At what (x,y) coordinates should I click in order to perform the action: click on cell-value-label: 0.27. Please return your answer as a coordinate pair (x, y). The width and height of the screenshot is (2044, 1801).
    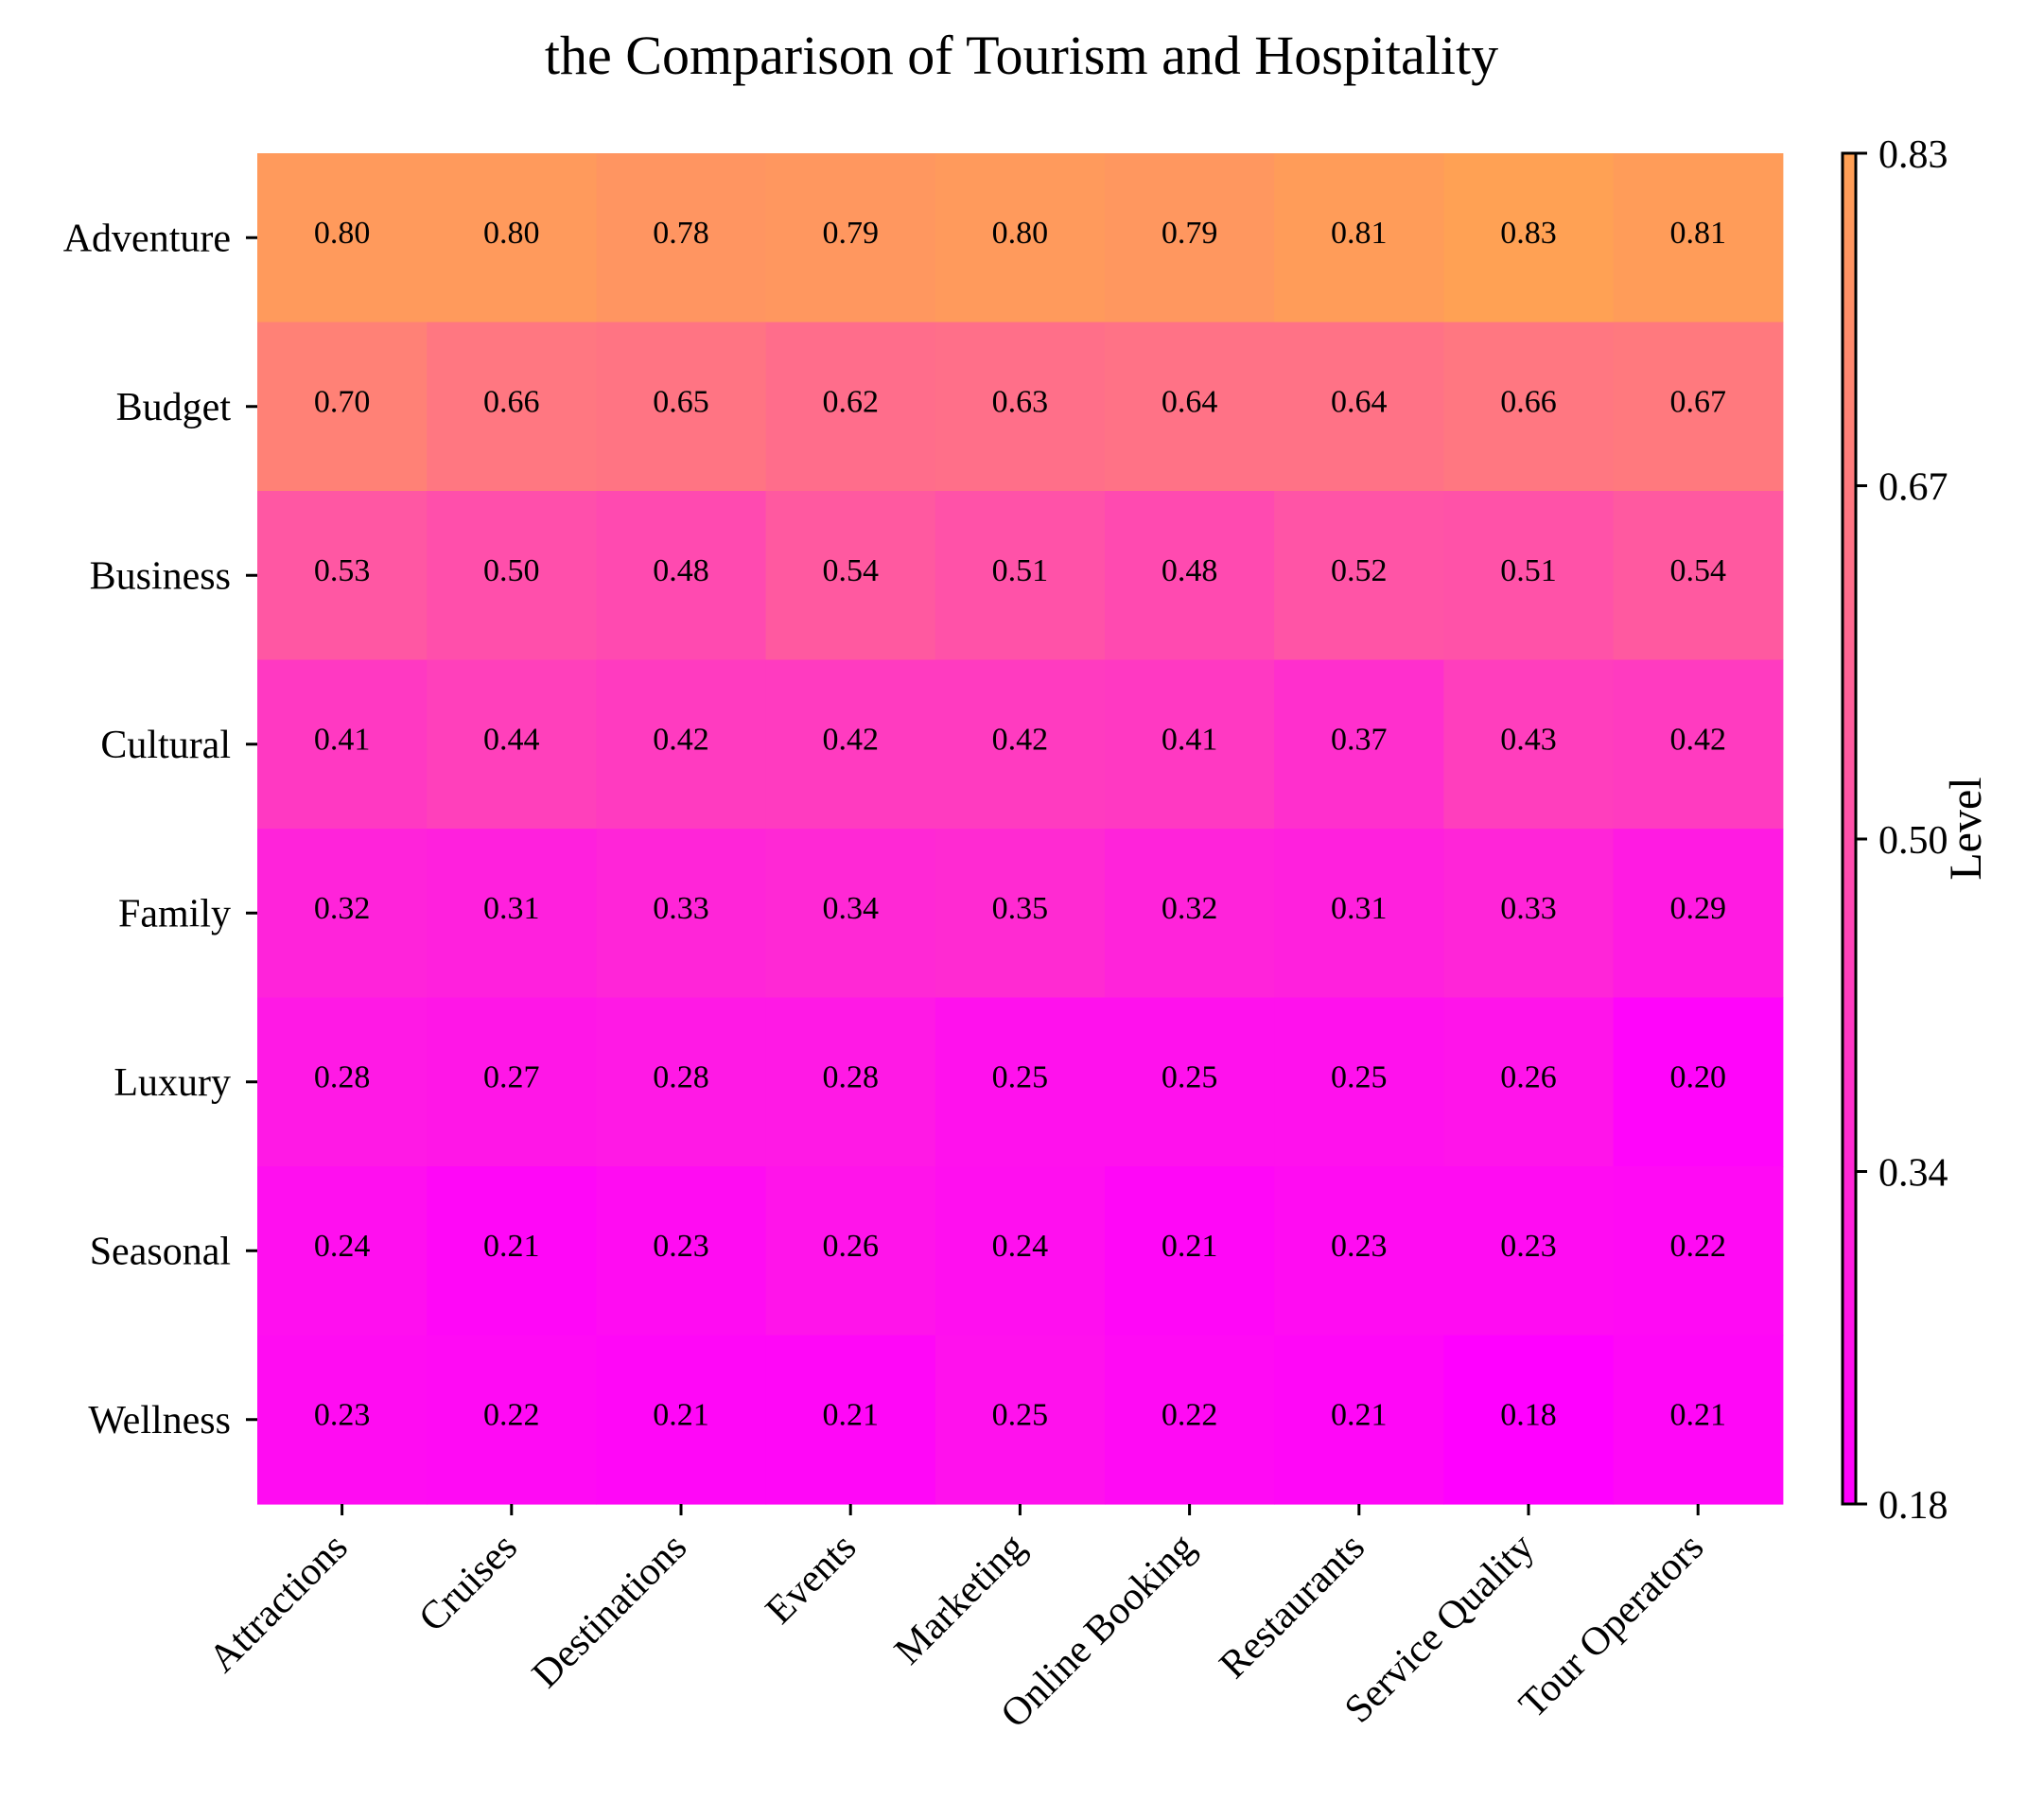
    Looking at the image, I should click on (511, 1077).